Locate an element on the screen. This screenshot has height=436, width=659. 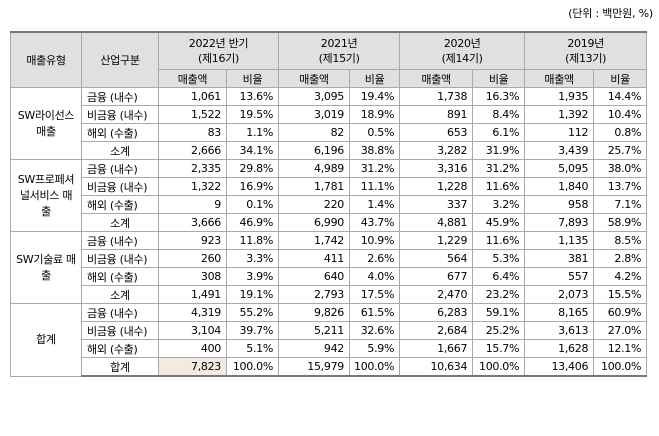
sales-value-cell: 3,316 is located at coordinates (436, 168).